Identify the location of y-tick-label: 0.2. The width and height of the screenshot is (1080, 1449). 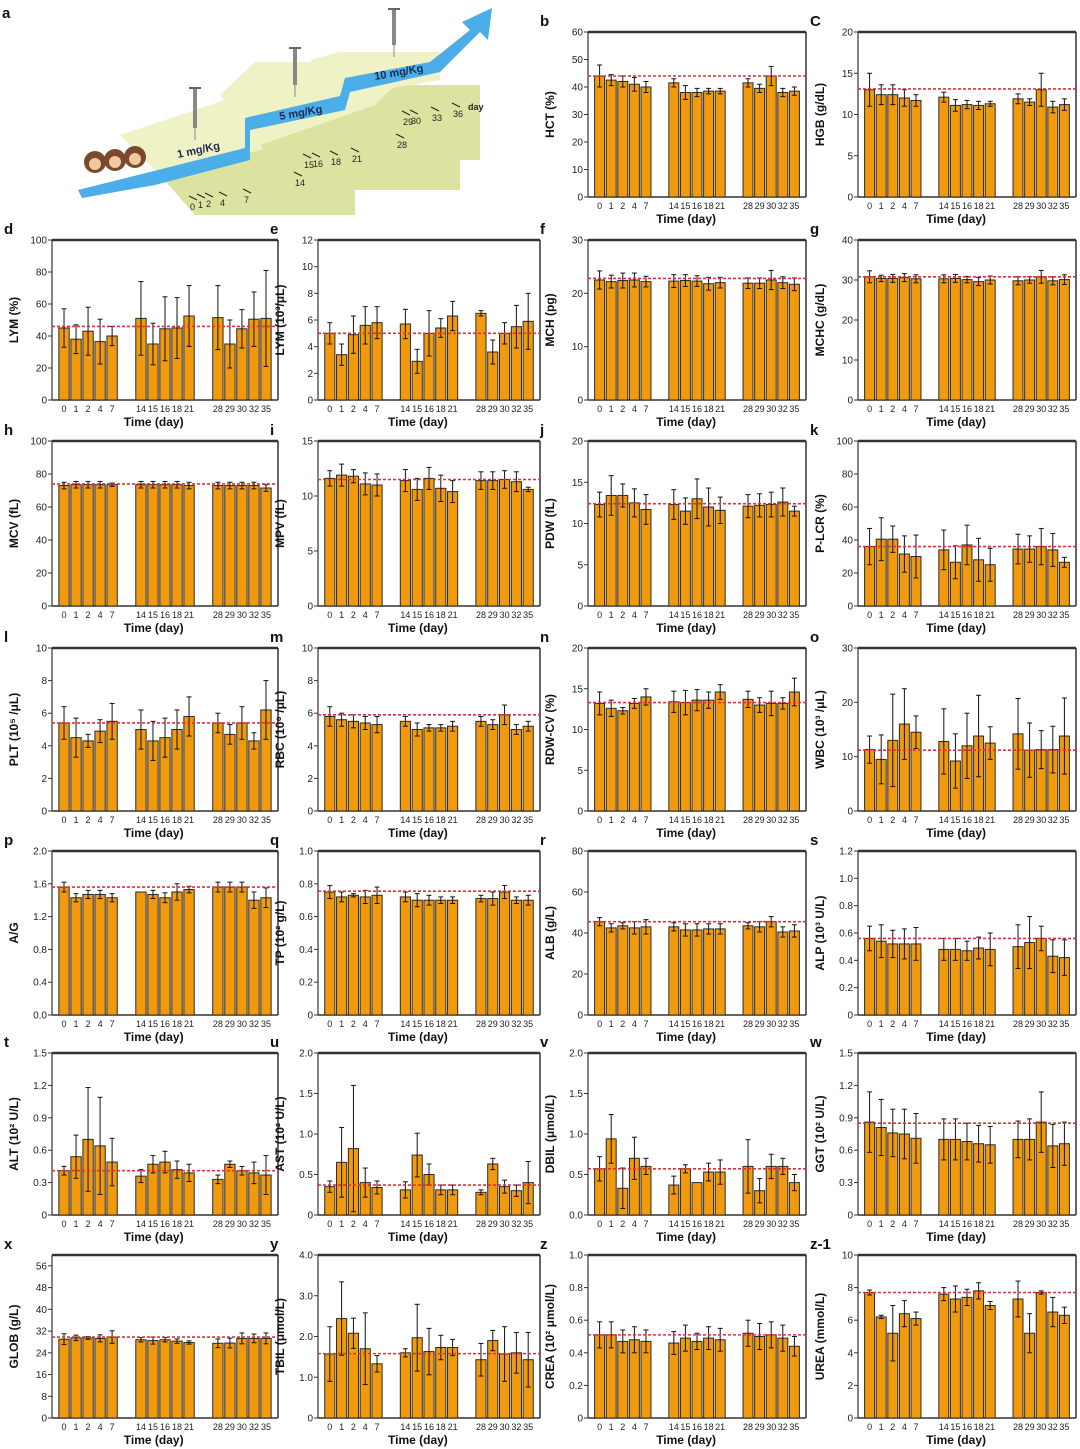
(576, 1386).